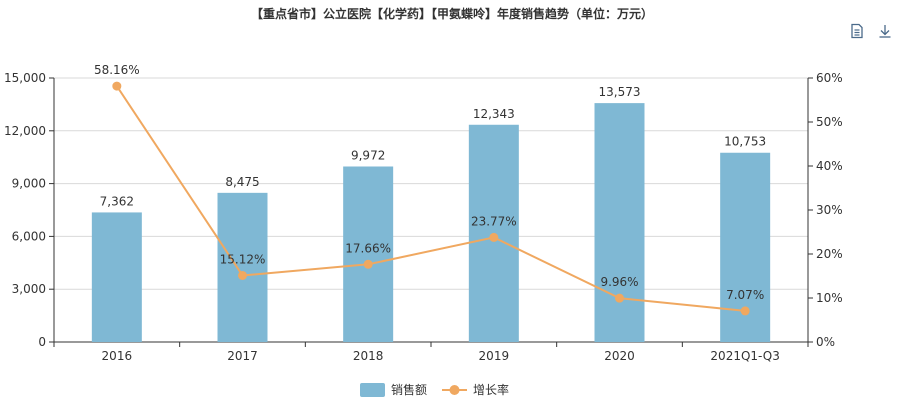 This screenshot has width=904, height=402. I want to click on x-tick-label: 2016, so click(117, 356).